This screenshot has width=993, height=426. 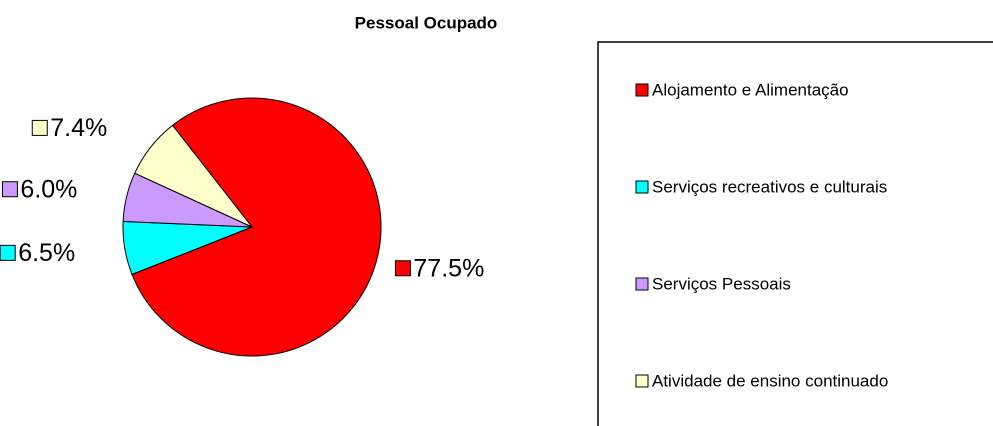 I want to click on legend-label: Serviços Pessoais, so click(x=721, y=283).